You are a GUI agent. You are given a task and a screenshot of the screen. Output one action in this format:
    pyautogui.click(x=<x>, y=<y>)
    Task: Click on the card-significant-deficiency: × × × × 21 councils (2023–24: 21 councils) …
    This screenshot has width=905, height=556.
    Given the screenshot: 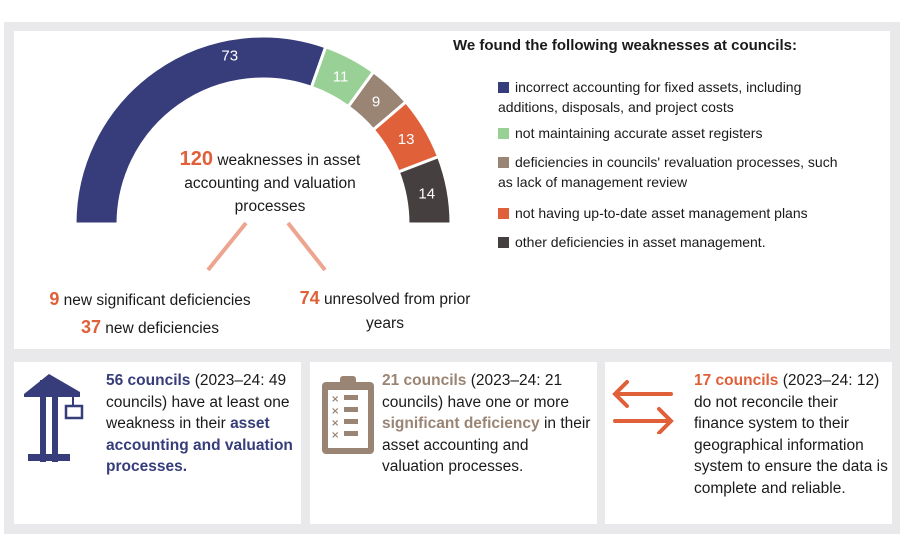 What is the action you would take?
    pyautogui.click(x=453, y=443)
    